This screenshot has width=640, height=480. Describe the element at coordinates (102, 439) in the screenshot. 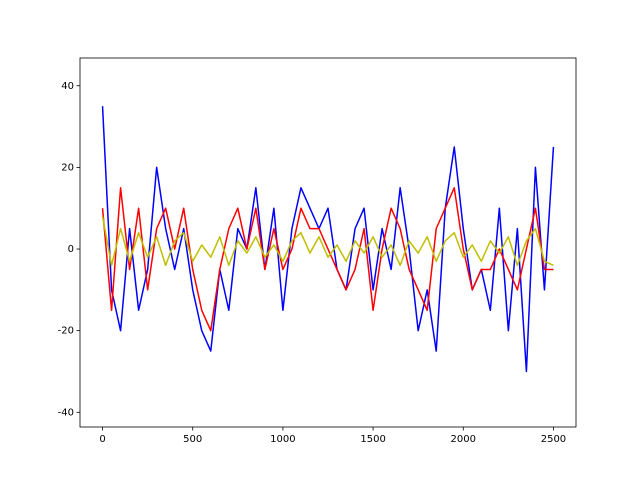

I see `x-tick-label: 0` at that location.